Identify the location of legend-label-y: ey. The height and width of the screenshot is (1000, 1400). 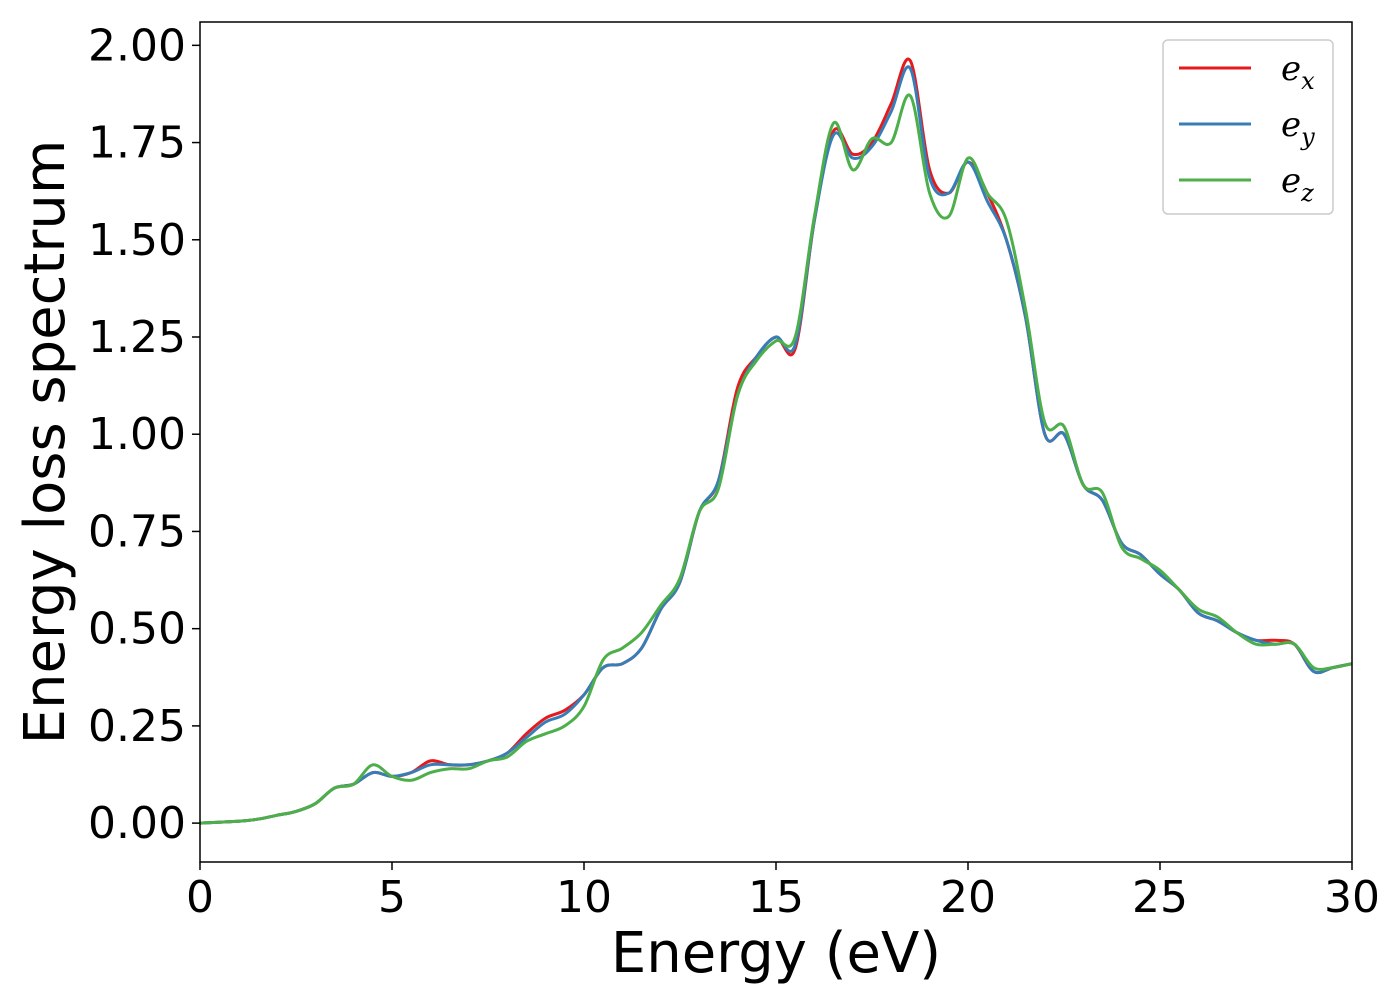
(1298, 128).